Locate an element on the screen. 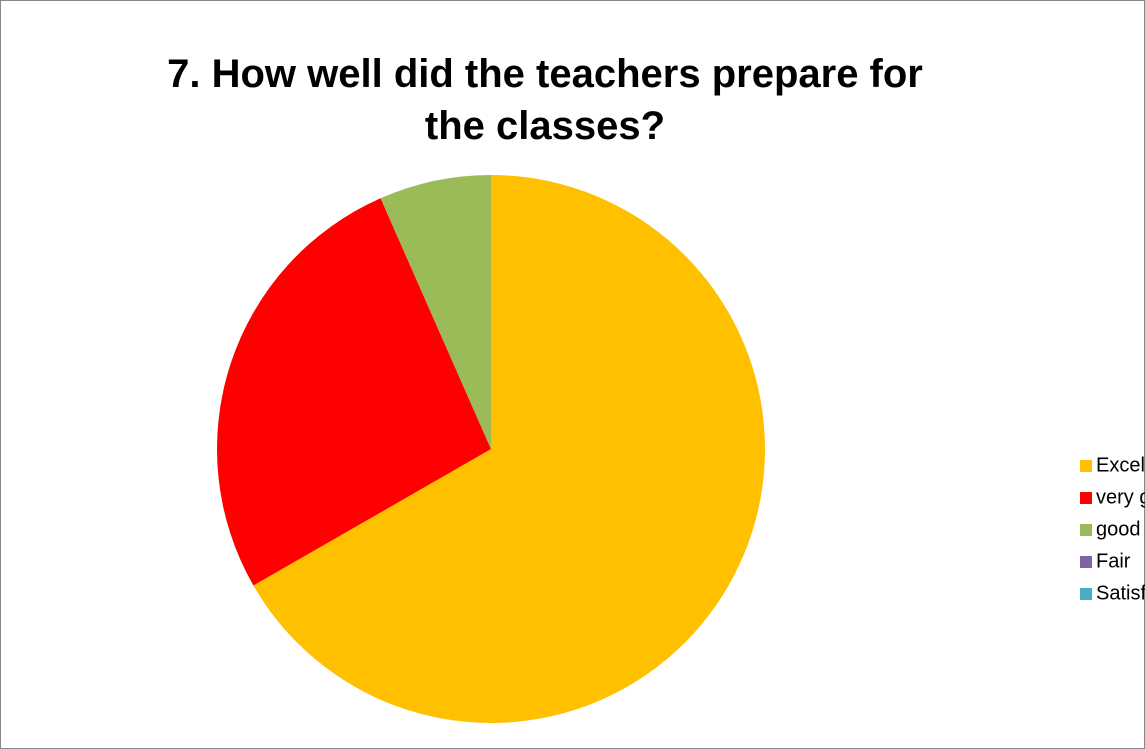 Image resolution: width=1145 pixels, height=749 pixels. legend-label: Satisfied is located at coordinates (1120, 593).